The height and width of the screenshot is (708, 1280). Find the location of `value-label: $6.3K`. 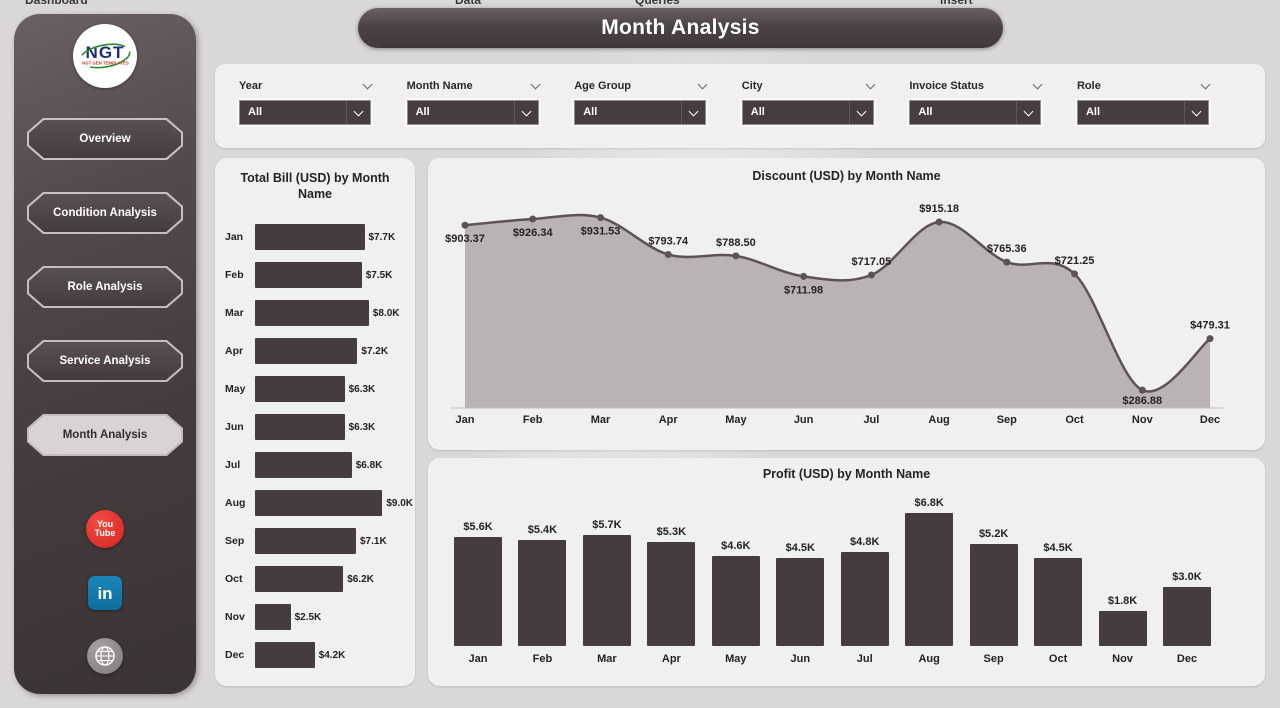

value-label: $6.3K is located at coordinates (362, 427).